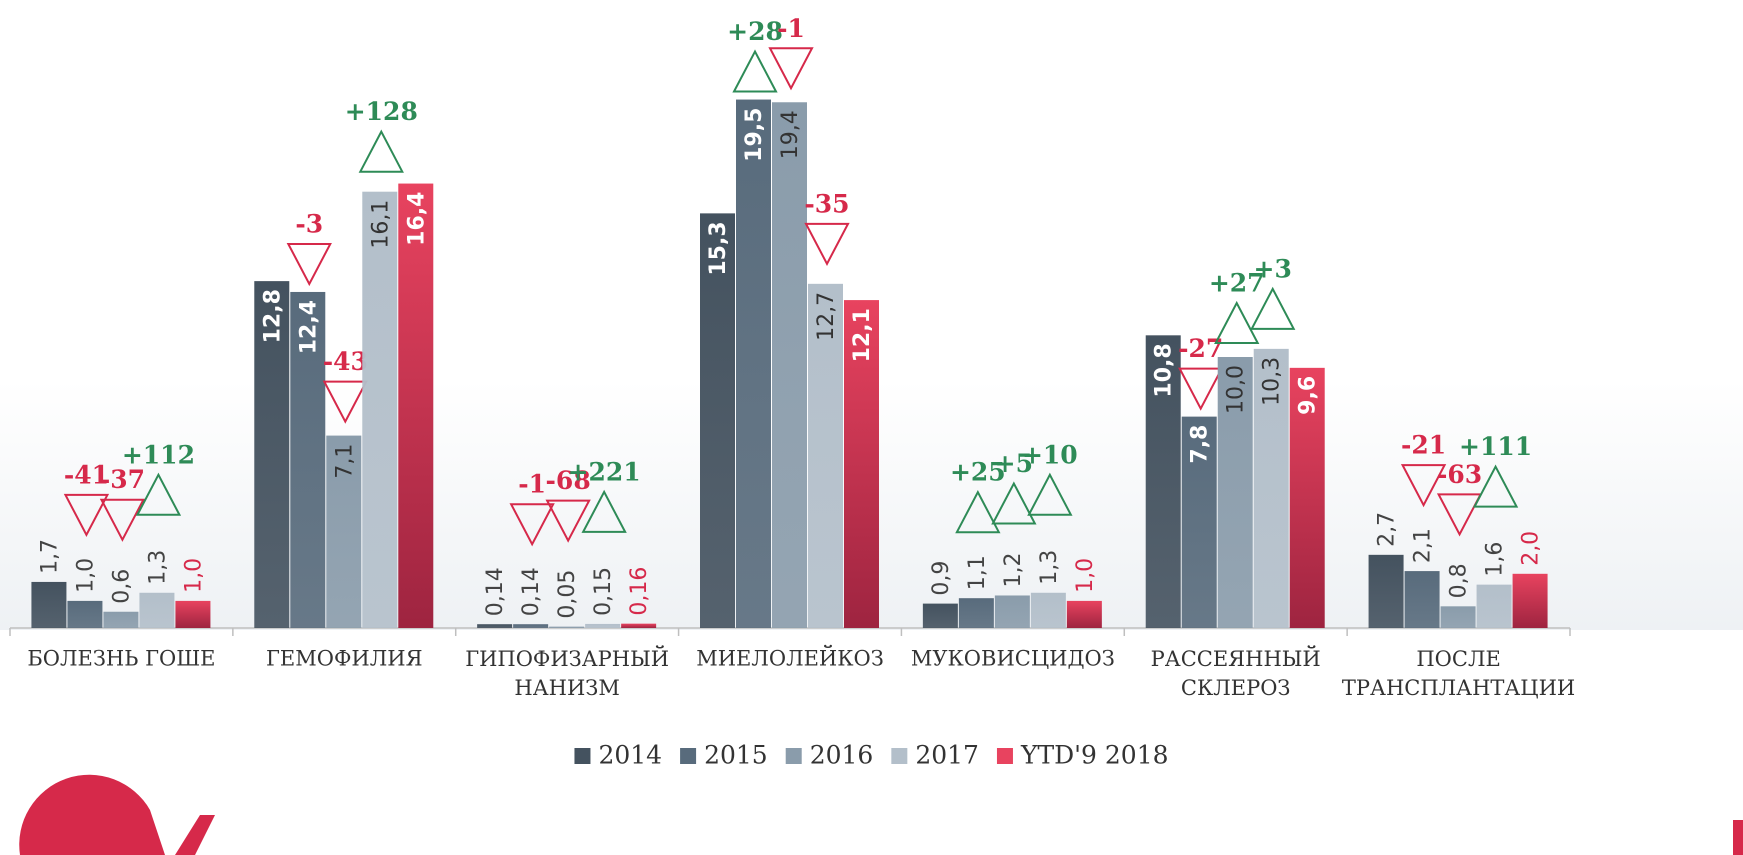 This screenshot has height=855, width=1743. Describe the element at coordinates (1423, 545) in the screenshot. I see `data-label: 2,1` at that location.